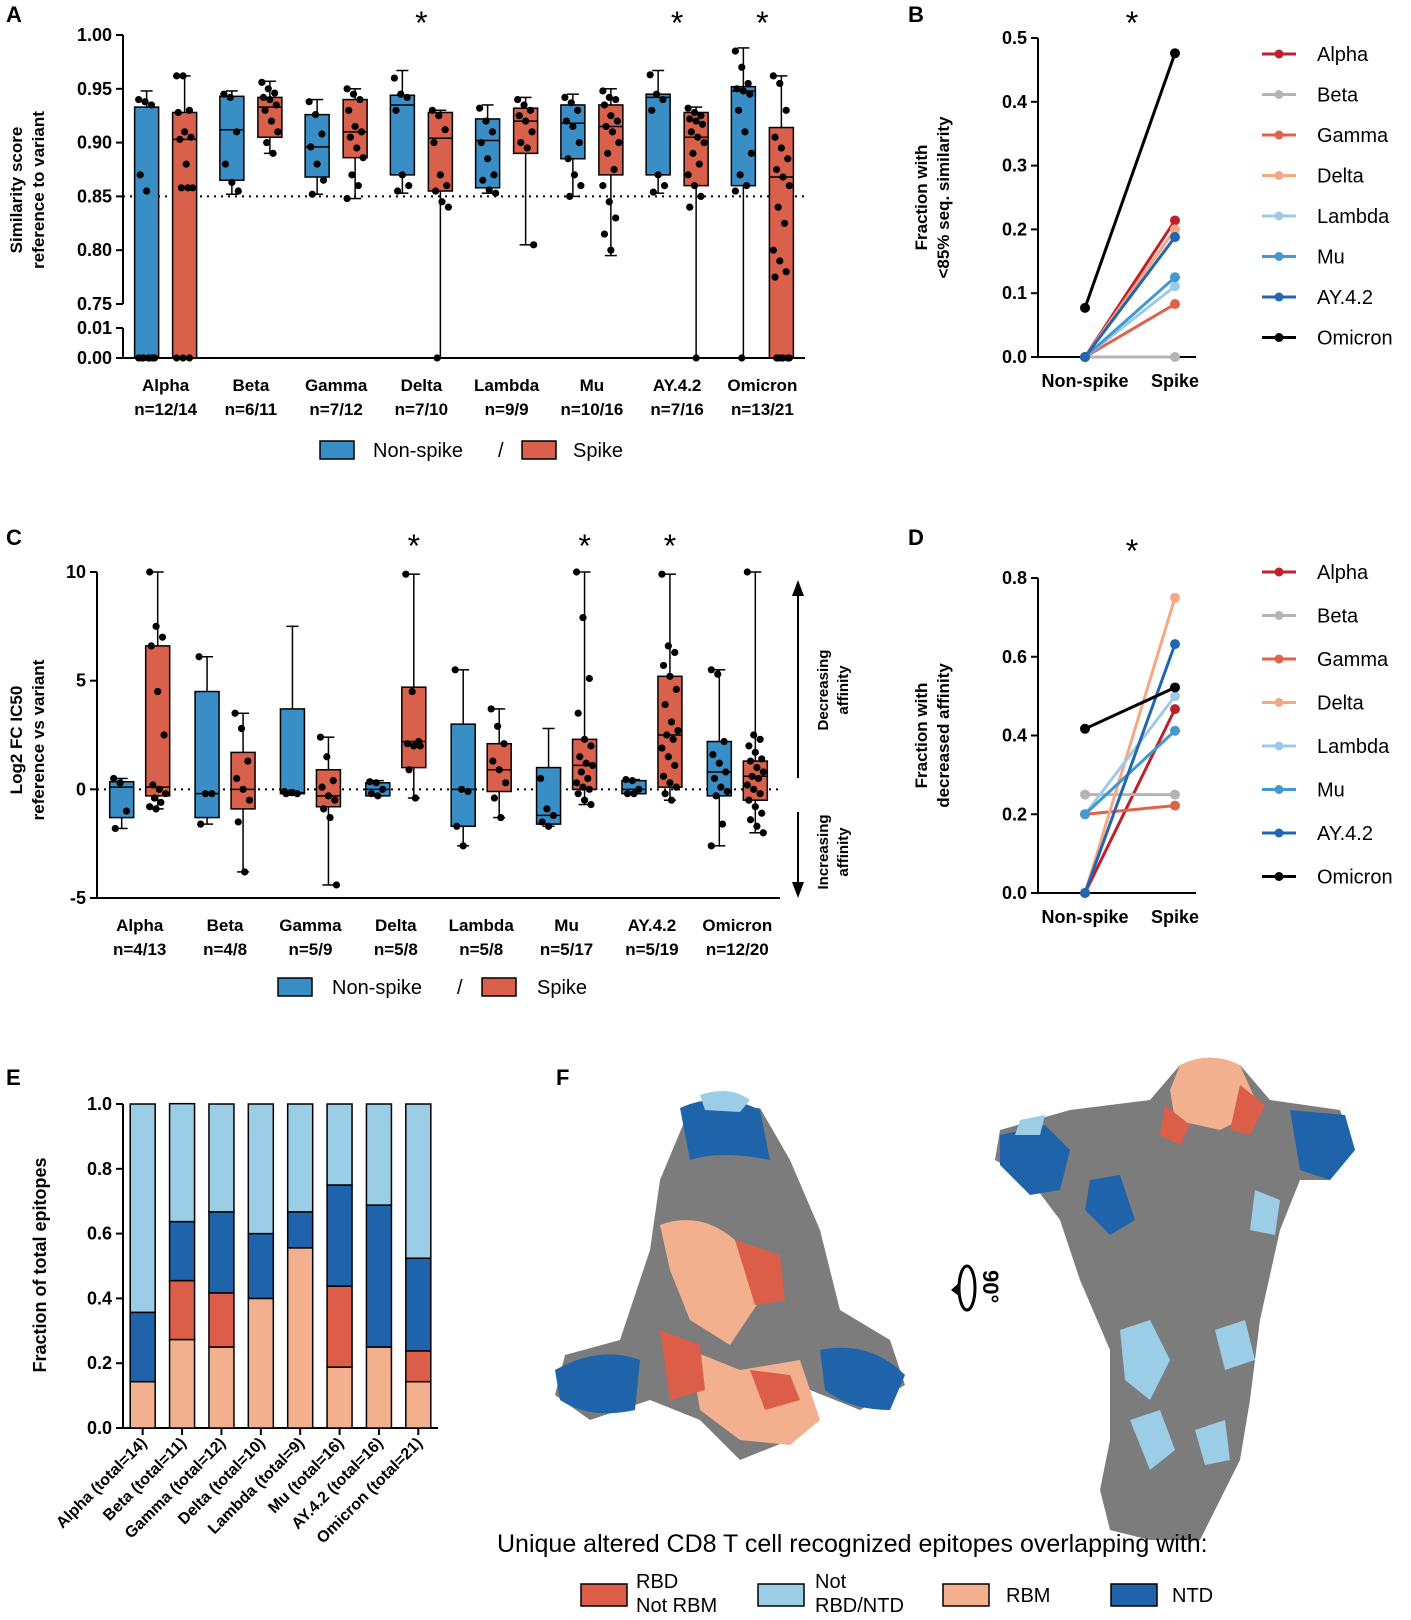 The height and width of the screenshot is (1620, 1411). What do you see at coordinates (1279, 702) in the screenshot?
I see `panel-d-delta-legend-marker` at bounding box center [1279, 702].